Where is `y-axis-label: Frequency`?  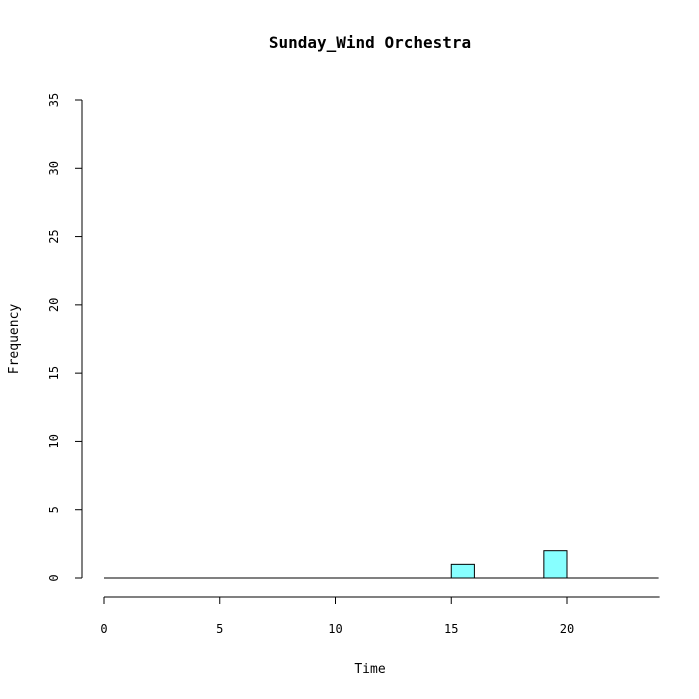 y-axis-label: Frequency is located at coordinates (14, 339).